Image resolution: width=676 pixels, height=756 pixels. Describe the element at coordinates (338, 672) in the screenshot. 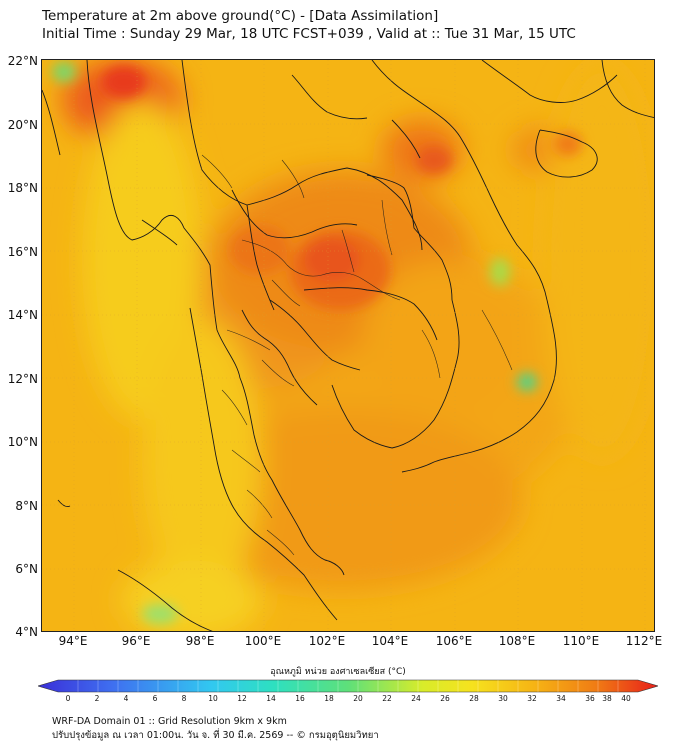

I see `colorbar-title: อุณหภูมิ หน่วย องศาเซลเซียส (°C)` at that location.